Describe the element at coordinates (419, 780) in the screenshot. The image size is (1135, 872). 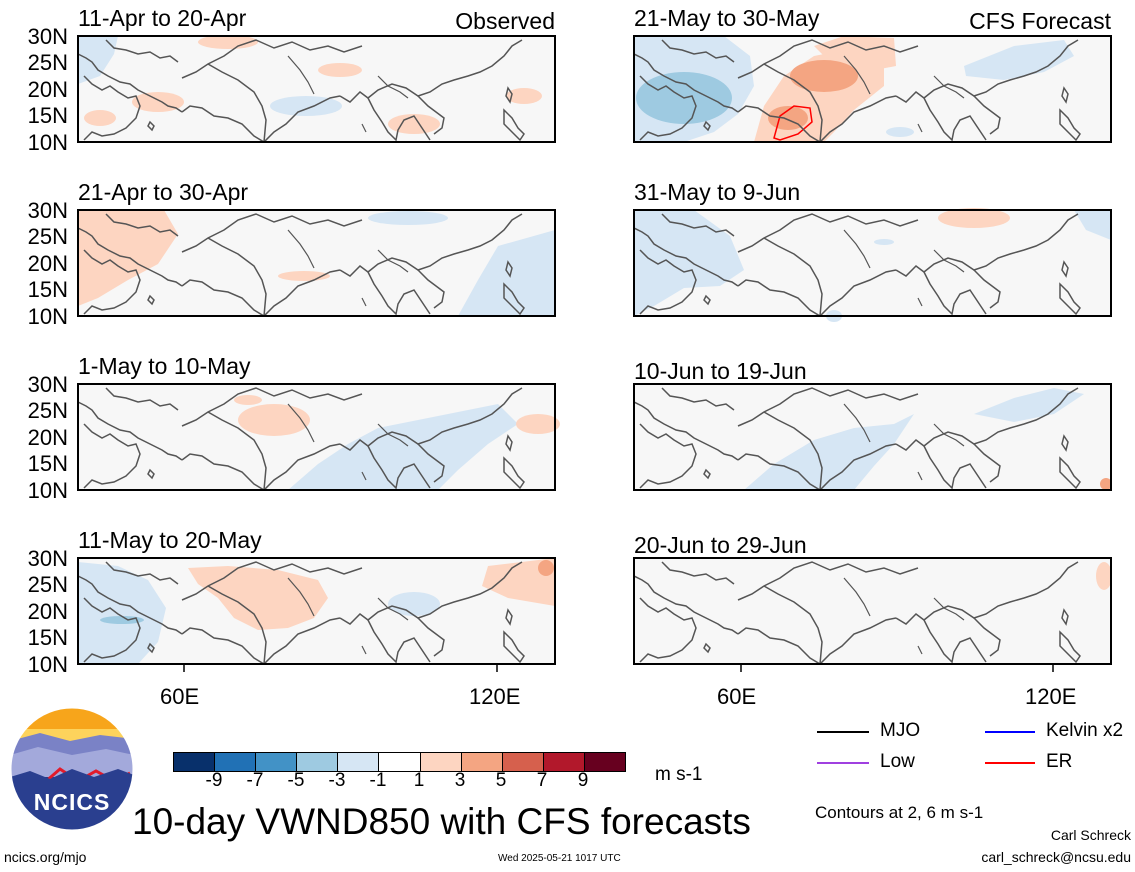
I see `colorbar-tick-label: 1` at that location.